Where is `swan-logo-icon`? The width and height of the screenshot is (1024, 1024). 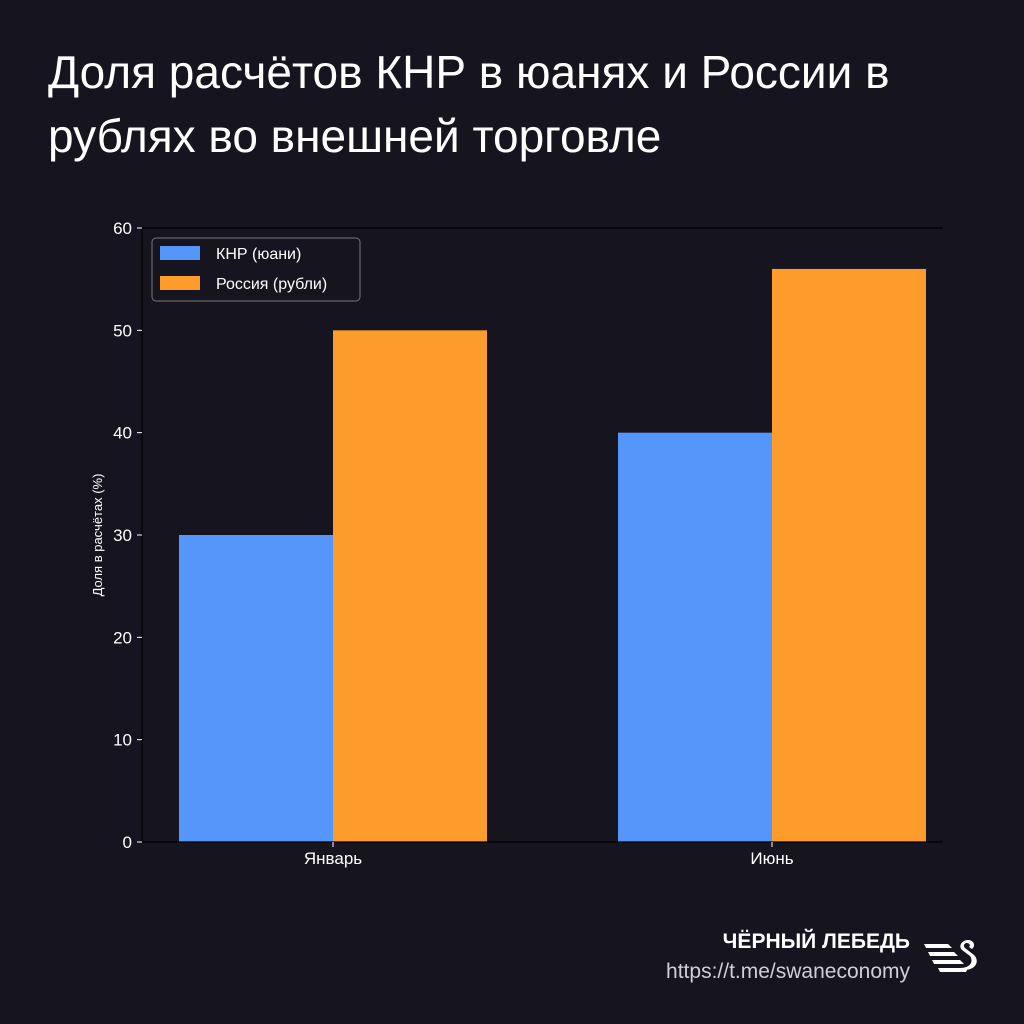 swan-logo-icon is located at coordinates (950, 956).